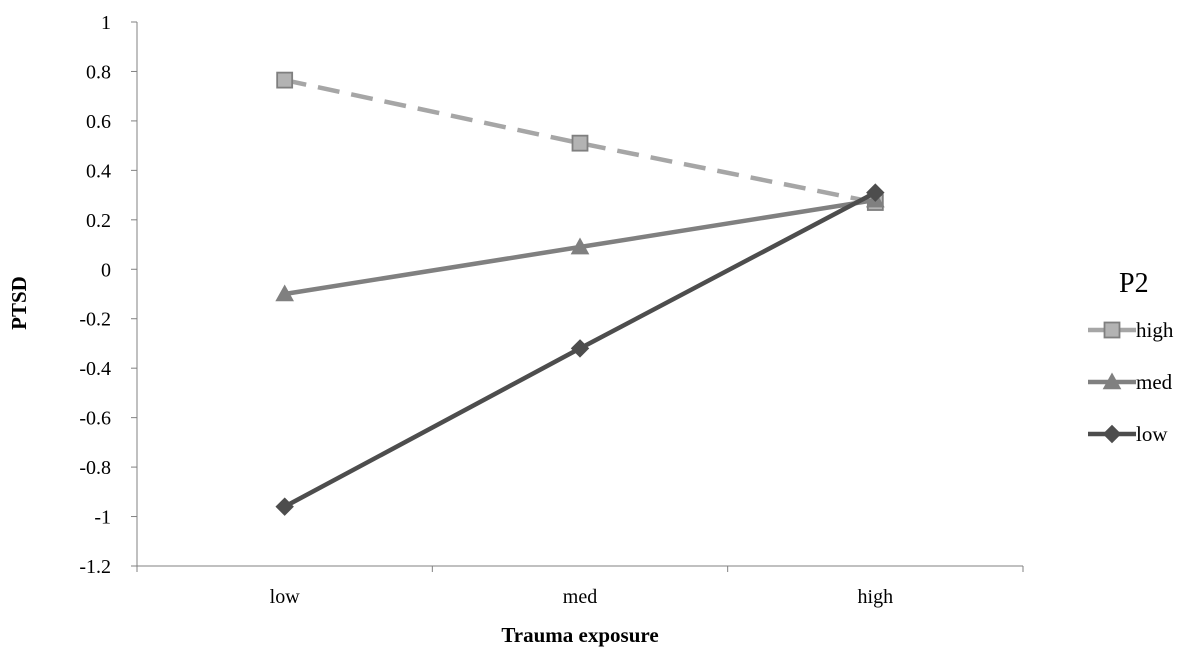 The height and width of the screenshot is (664, 1178). I want to click on data-point-low-med, so click(580, 348).